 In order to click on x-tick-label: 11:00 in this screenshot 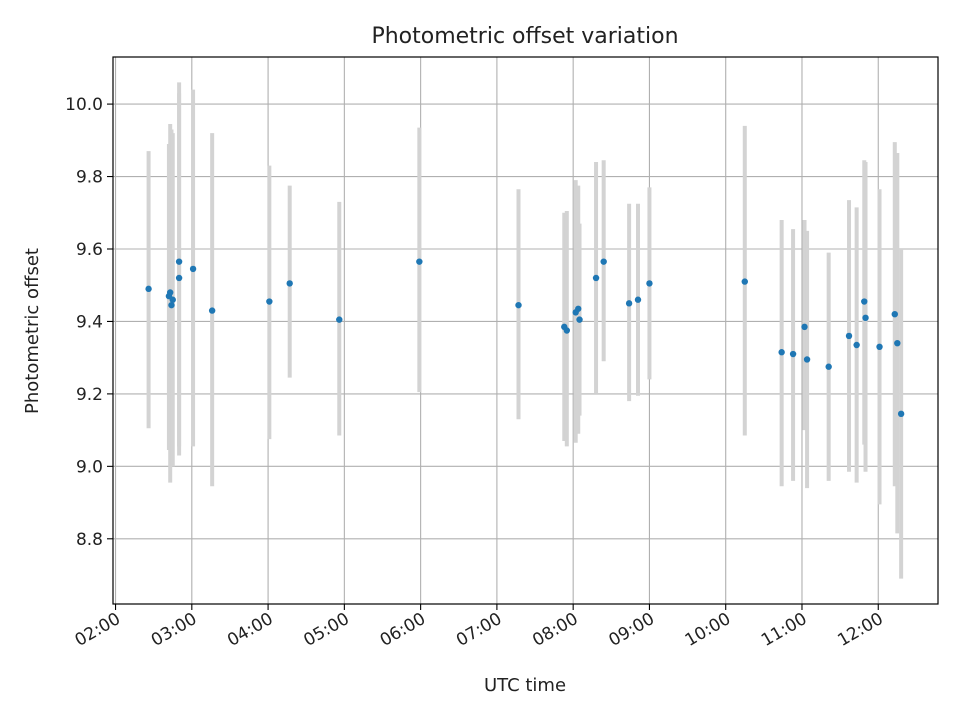, I will do `click(784, 630)`.